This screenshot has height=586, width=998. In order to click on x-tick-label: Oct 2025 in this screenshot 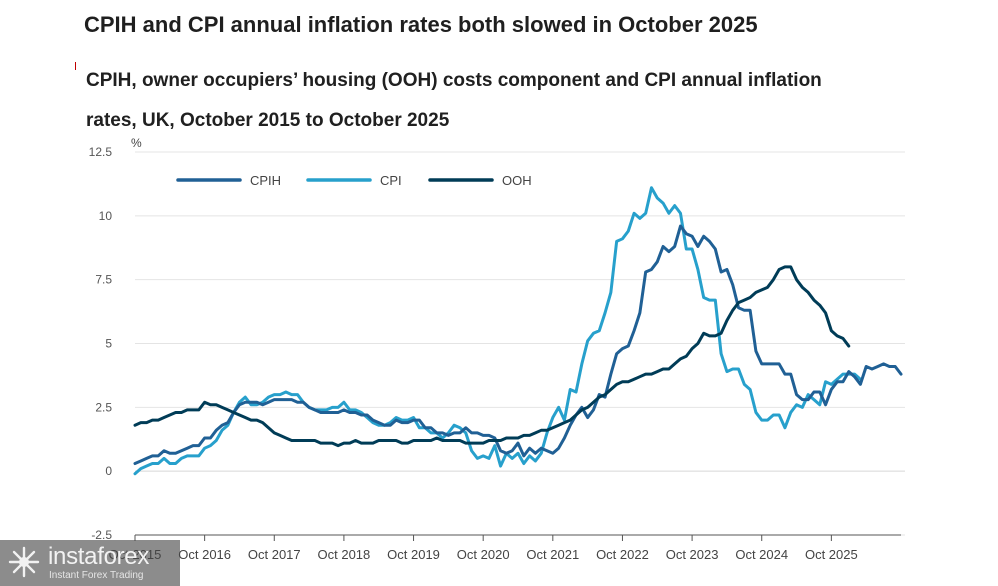, I will do `click(831, 554)`.